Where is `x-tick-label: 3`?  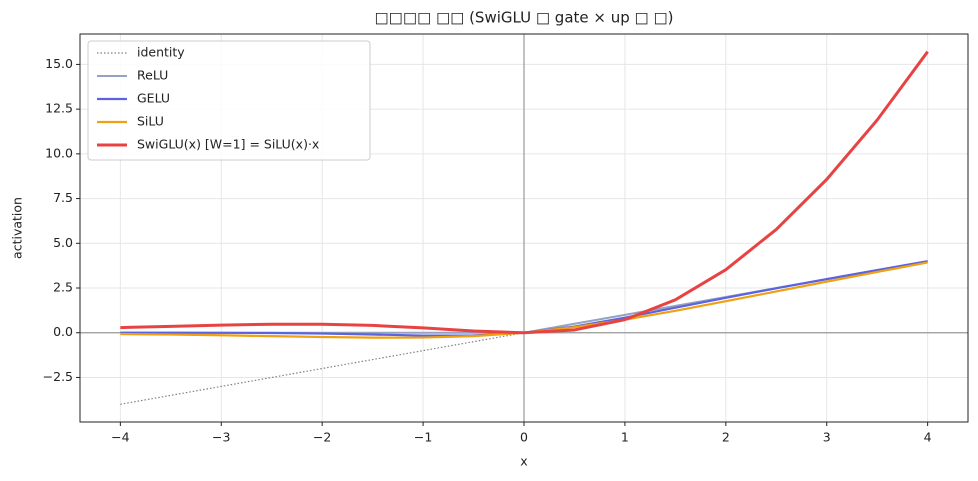
x-tick-label: 3 is located at coordinates (827, 437).